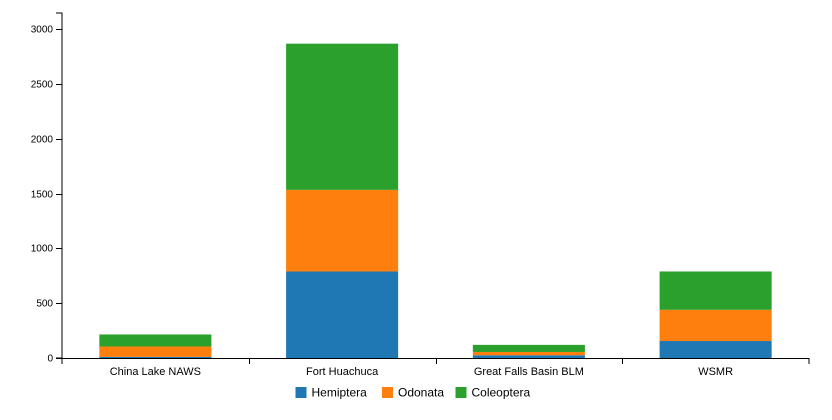  I want to click on y-tick-label: 0, so click(50, 359).